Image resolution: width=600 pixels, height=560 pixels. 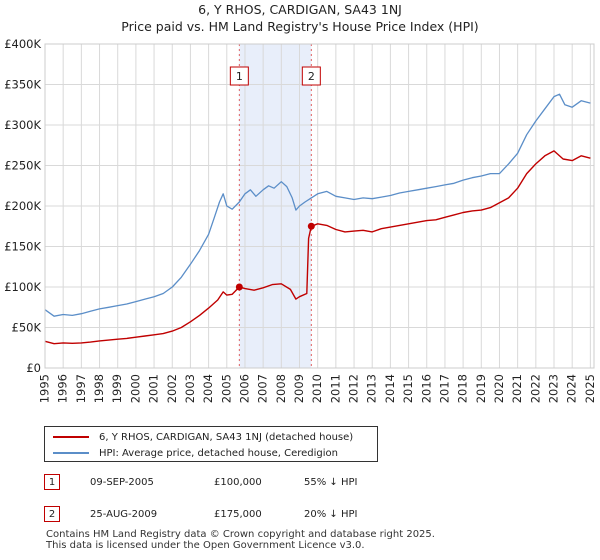 I want to click on y-tick-label: £50K, so click(x=27, y=328).